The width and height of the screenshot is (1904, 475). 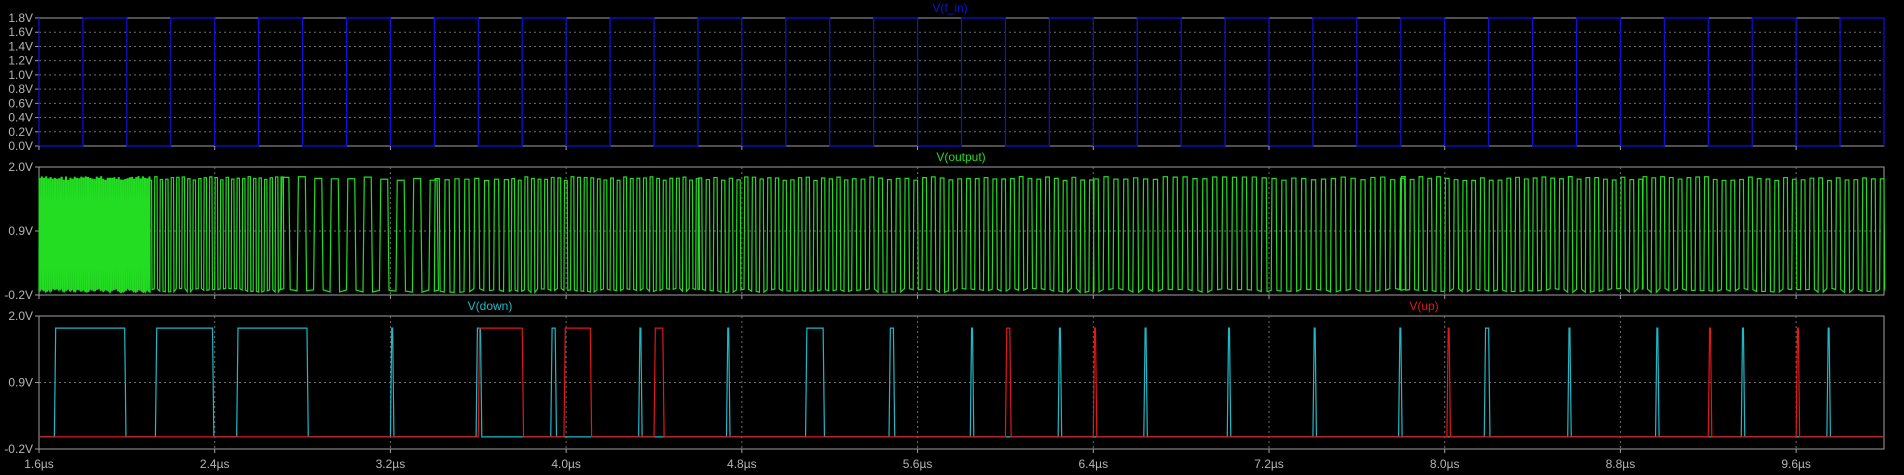 I want to click on y-tick-label: 1.0V, so click(x=20, y=75).